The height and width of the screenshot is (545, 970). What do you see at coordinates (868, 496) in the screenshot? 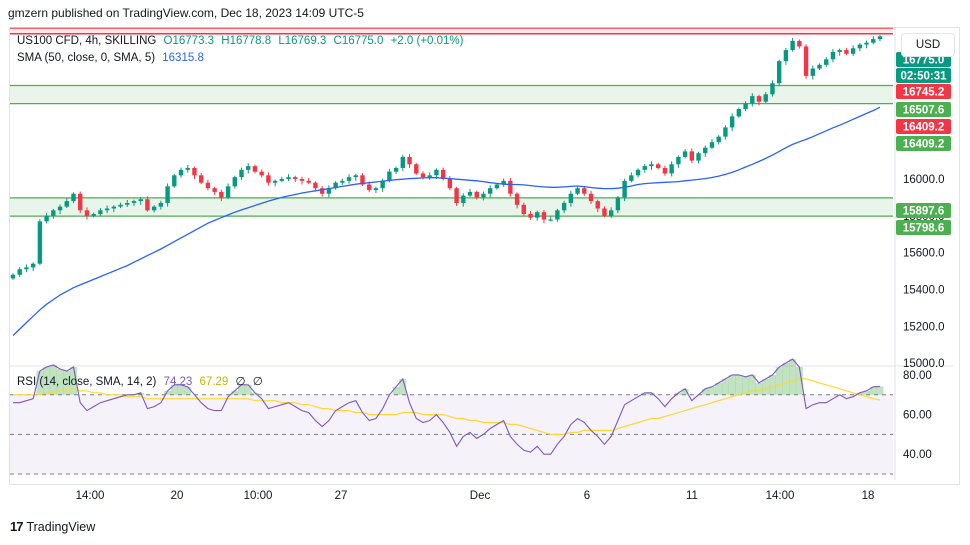
I see `time-tick-label: 18` at bounding box center [868, 496].